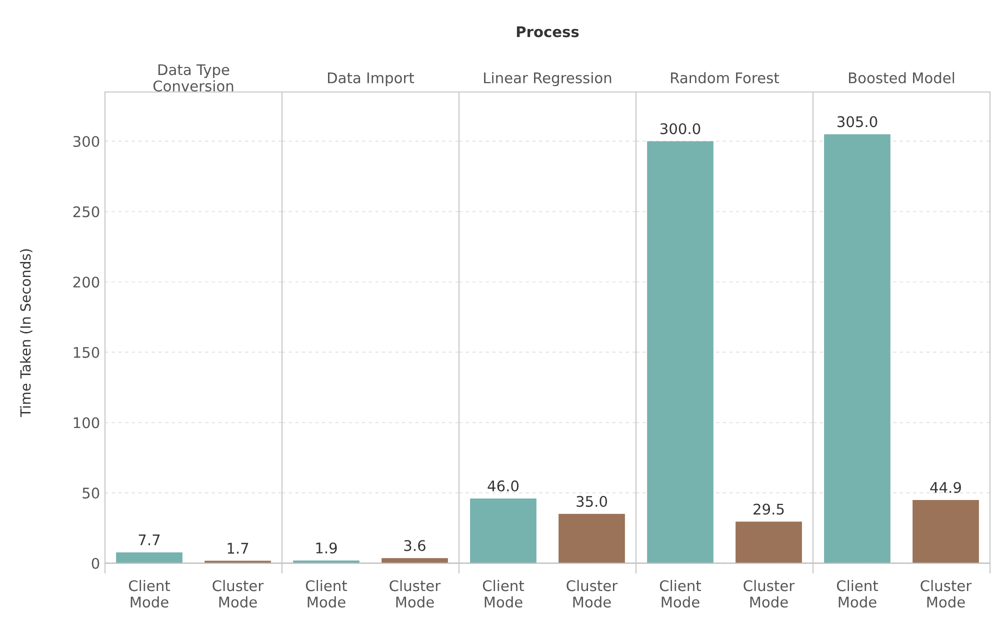 The height and width of the screenshot is (626, 994). Describe the element at coordinates (769, 509) in the screenshot. I see `data-label: 29.5` at that location.